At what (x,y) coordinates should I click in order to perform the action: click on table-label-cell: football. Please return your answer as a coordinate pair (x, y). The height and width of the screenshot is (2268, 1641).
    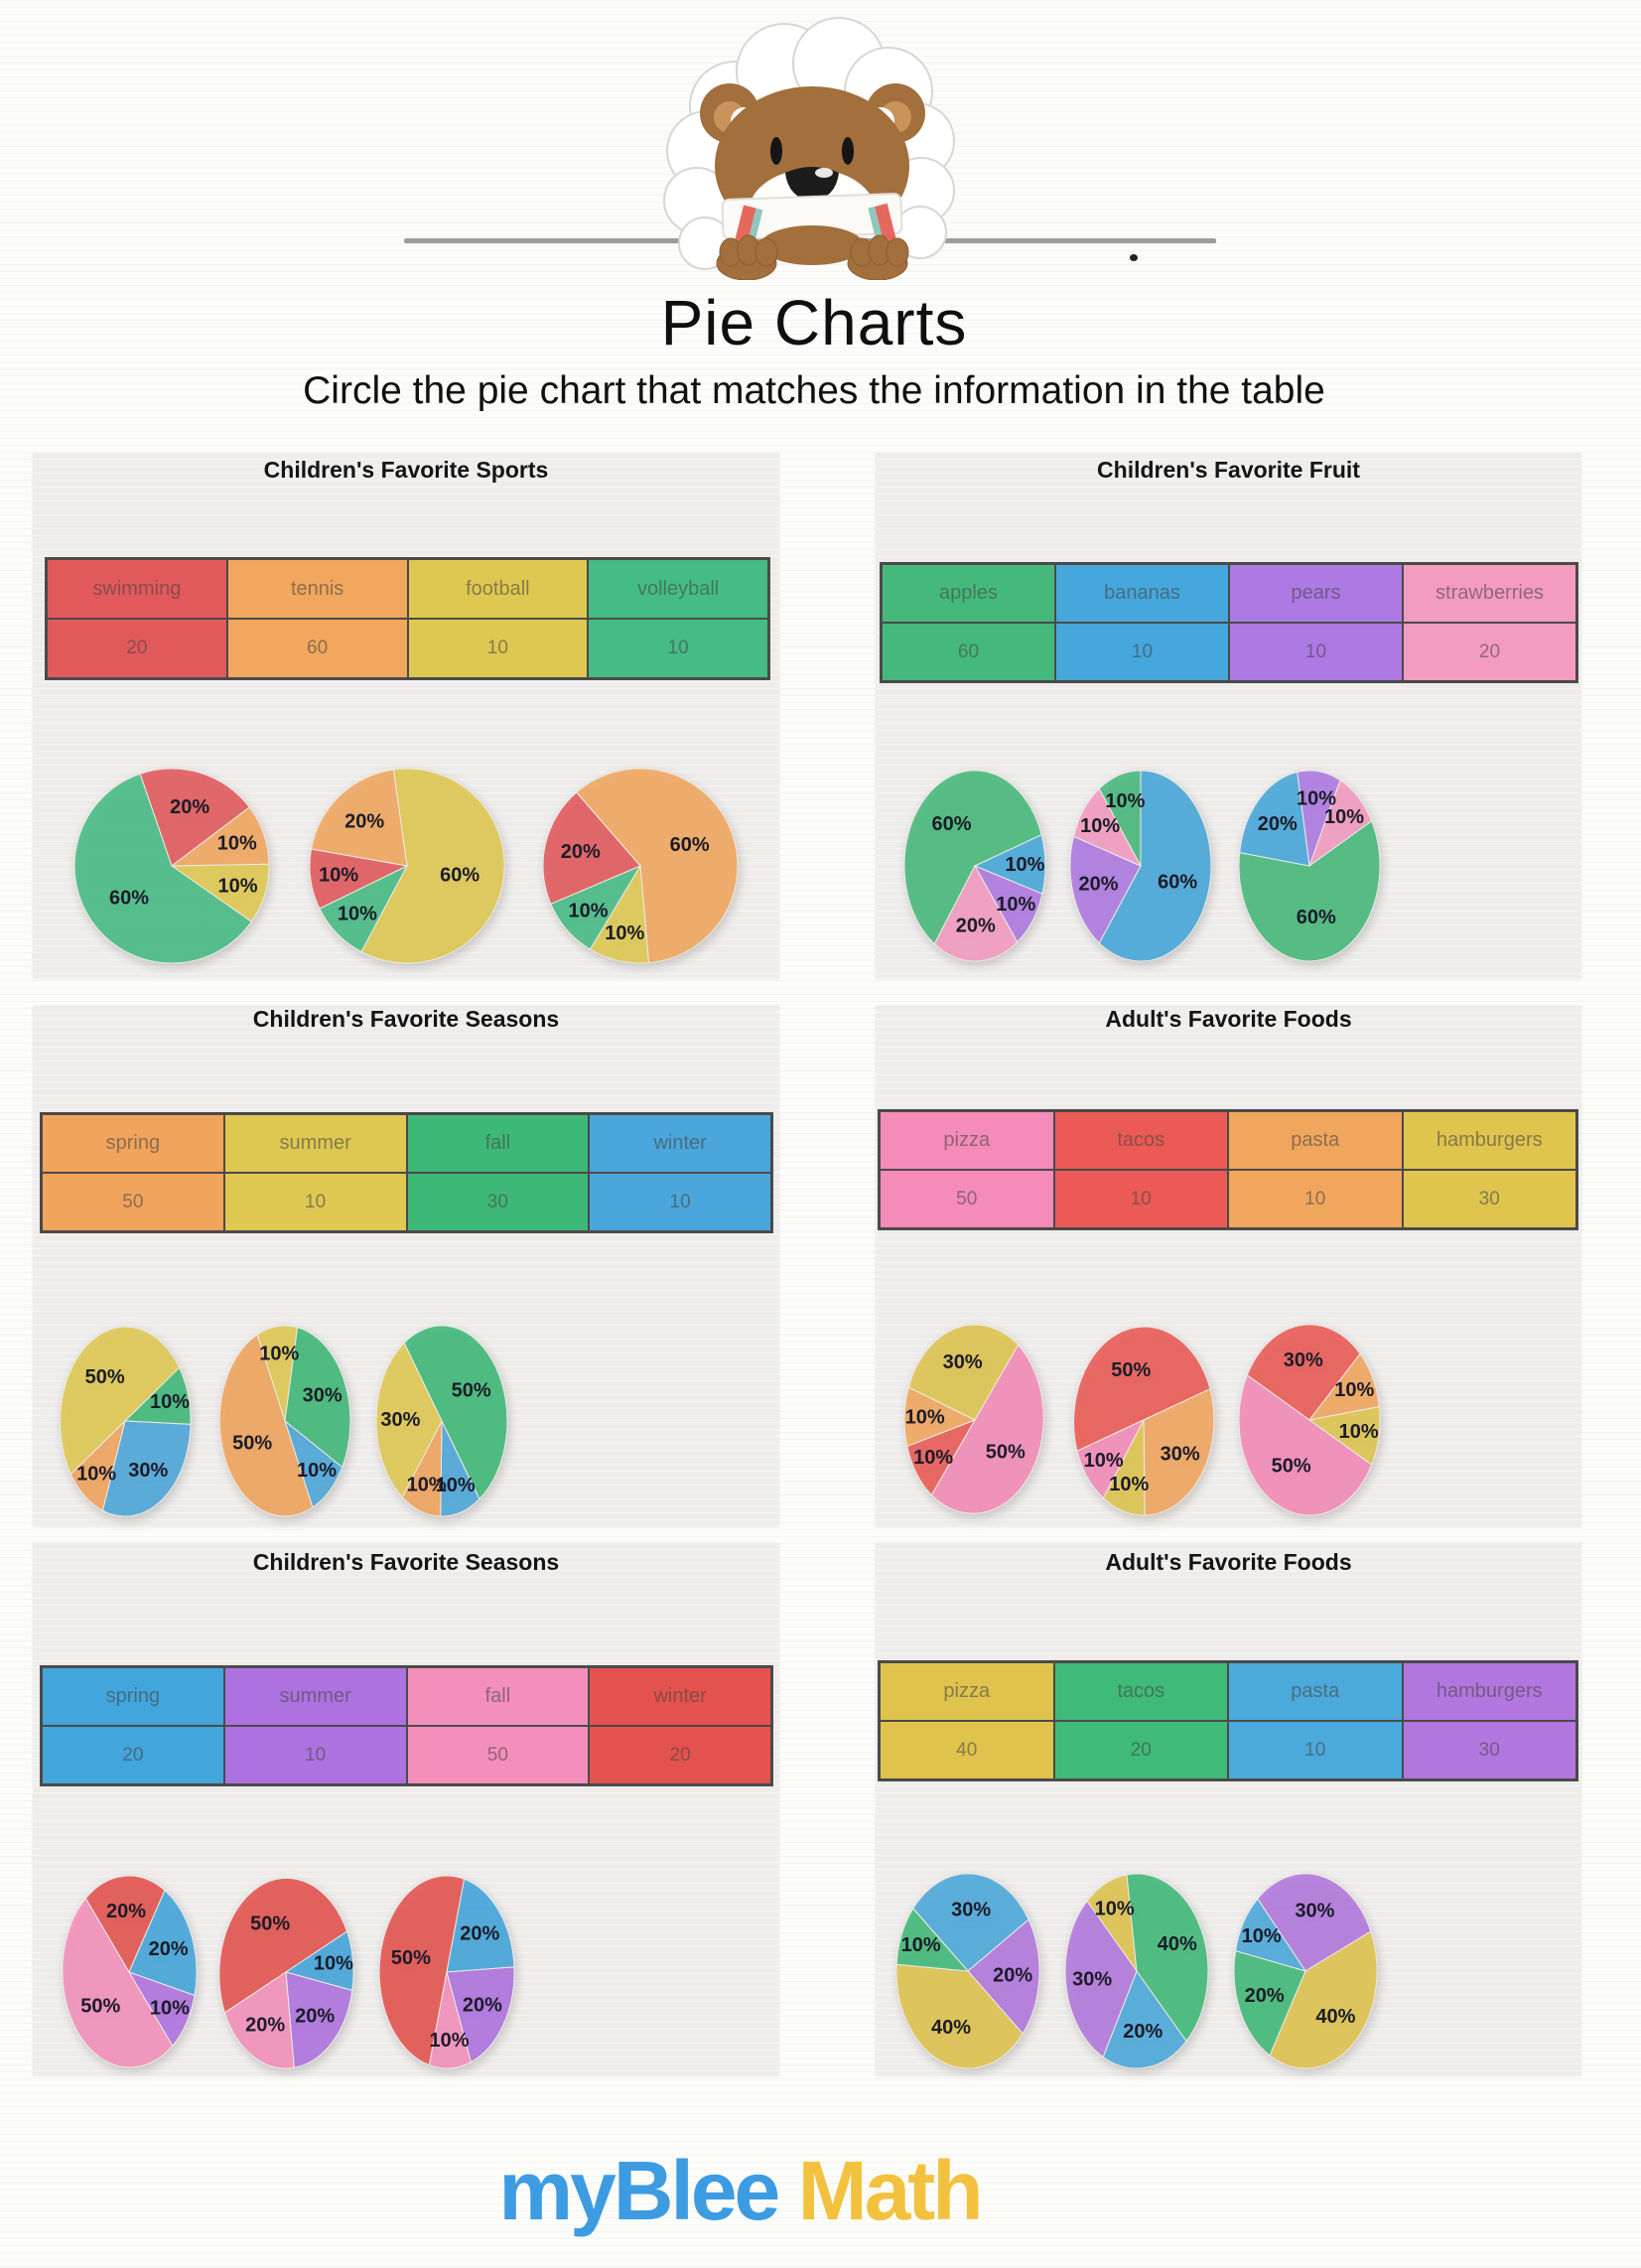
    Looking at the image, I should click on (498, 589).